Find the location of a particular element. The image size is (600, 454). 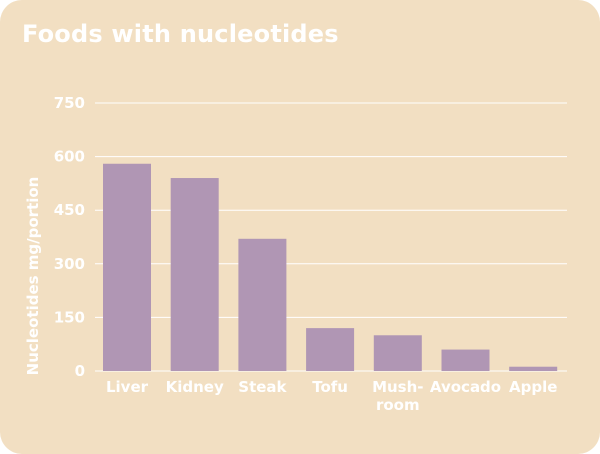

x-tick-label: Kidney is located at coordinates (195, 387).